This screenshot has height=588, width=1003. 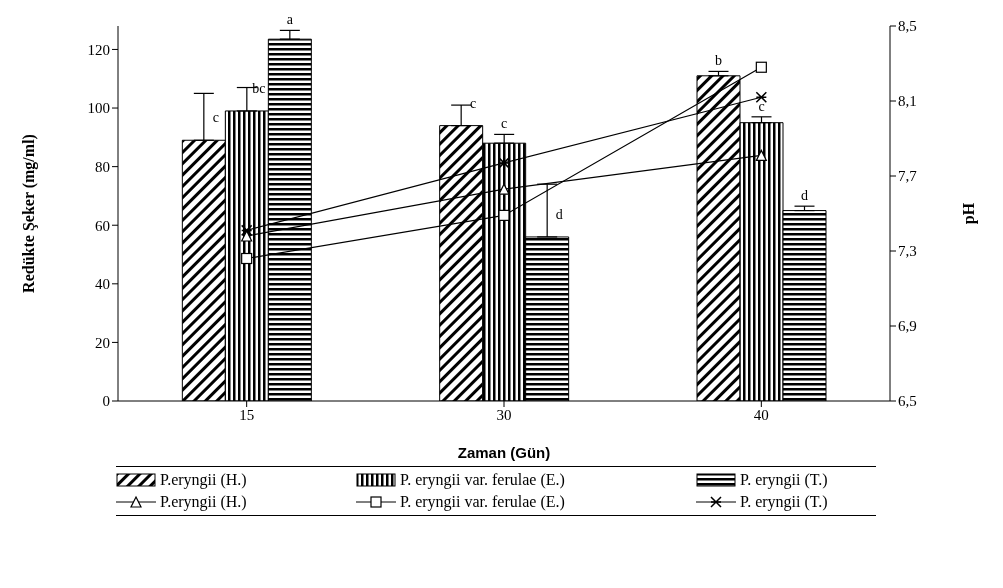 I want to click on y2-tick-label: 7,7, so click(x=908, y=176).